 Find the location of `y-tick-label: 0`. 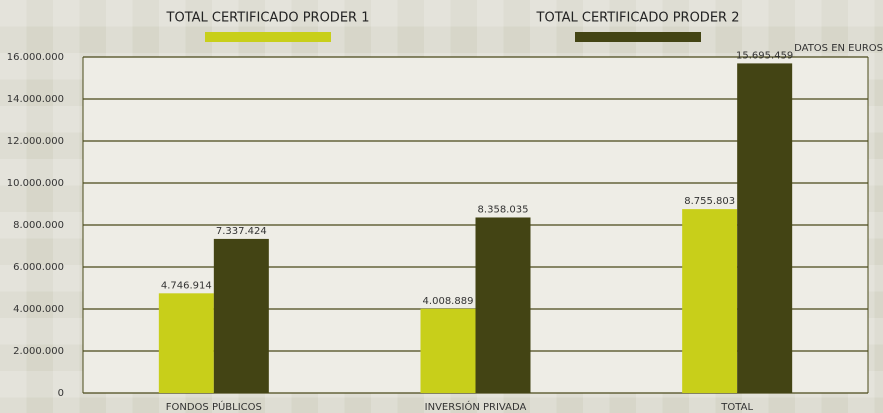

y-tick-label: 0 is located at coordinates (61, 393).